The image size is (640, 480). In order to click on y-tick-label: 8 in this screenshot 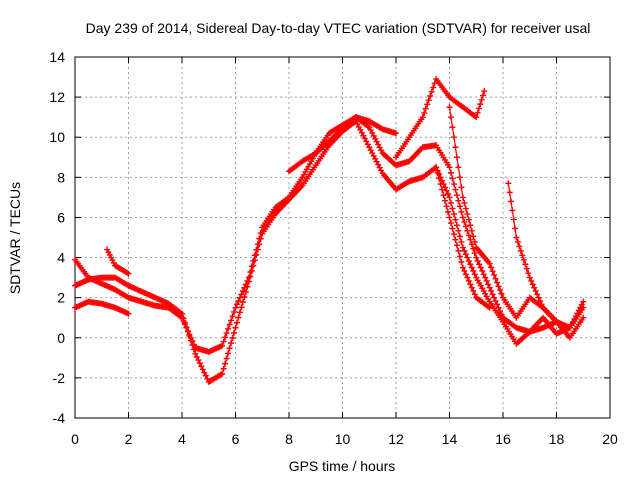, I will do `click(61, 177)`.